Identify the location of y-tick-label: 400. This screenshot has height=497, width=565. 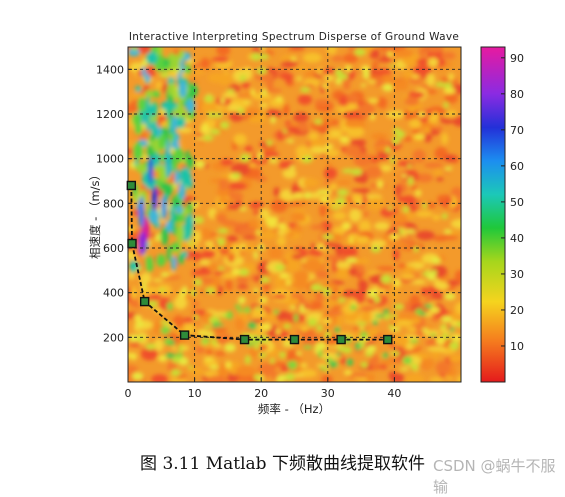
(113, 293).